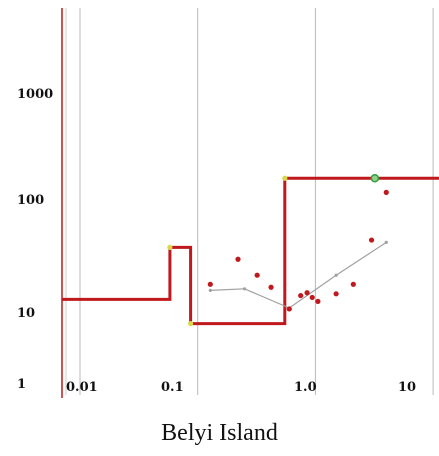  Describe the element at coordinates (219, 433) in the screenshot. I see `chart-title: Belyi Island` at that location.